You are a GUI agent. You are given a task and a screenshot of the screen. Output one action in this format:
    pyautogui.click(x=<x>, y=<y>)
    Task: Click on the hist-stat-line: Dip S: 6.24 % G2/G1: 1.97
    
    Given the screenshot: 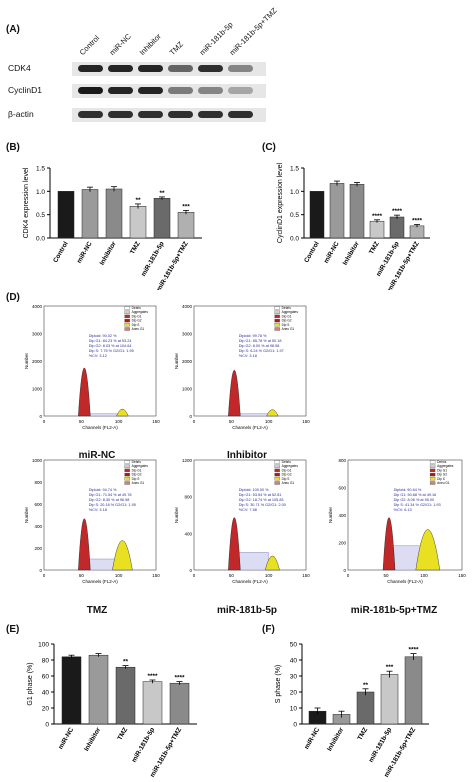 What is the action you would take?
    pyautogui.click(x=261, y=351)
    